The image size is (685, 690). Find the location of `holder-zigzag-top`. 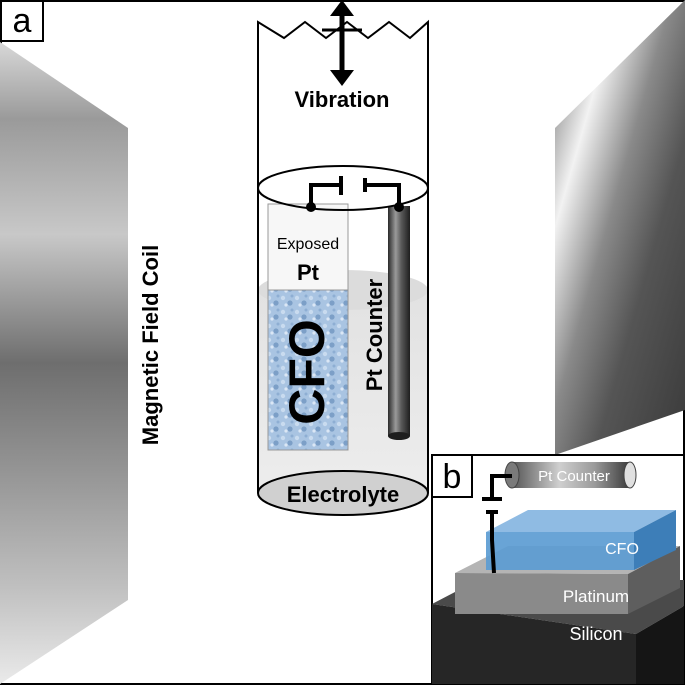

holder-zigzag-top is located at coordinates (343, 103).